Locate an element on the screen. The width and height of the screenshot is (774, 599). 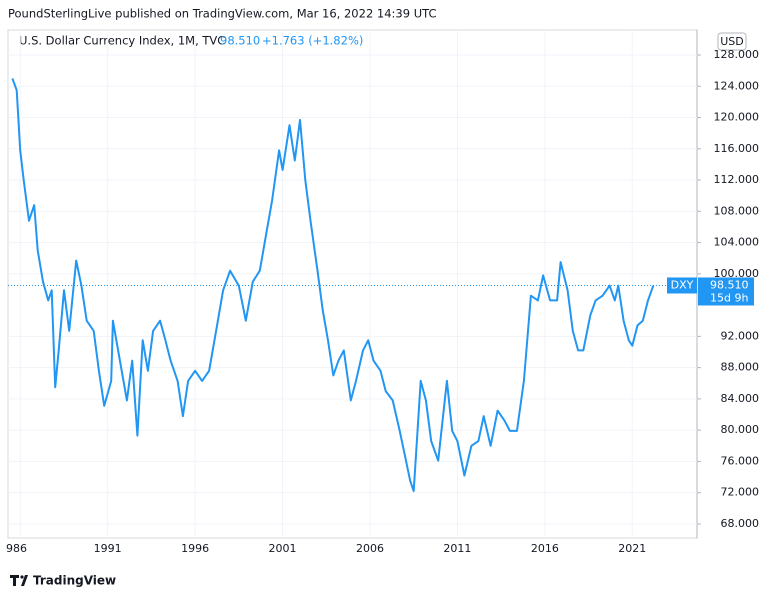
x-tick-label: 2011 is located at coordinates (457, 548).